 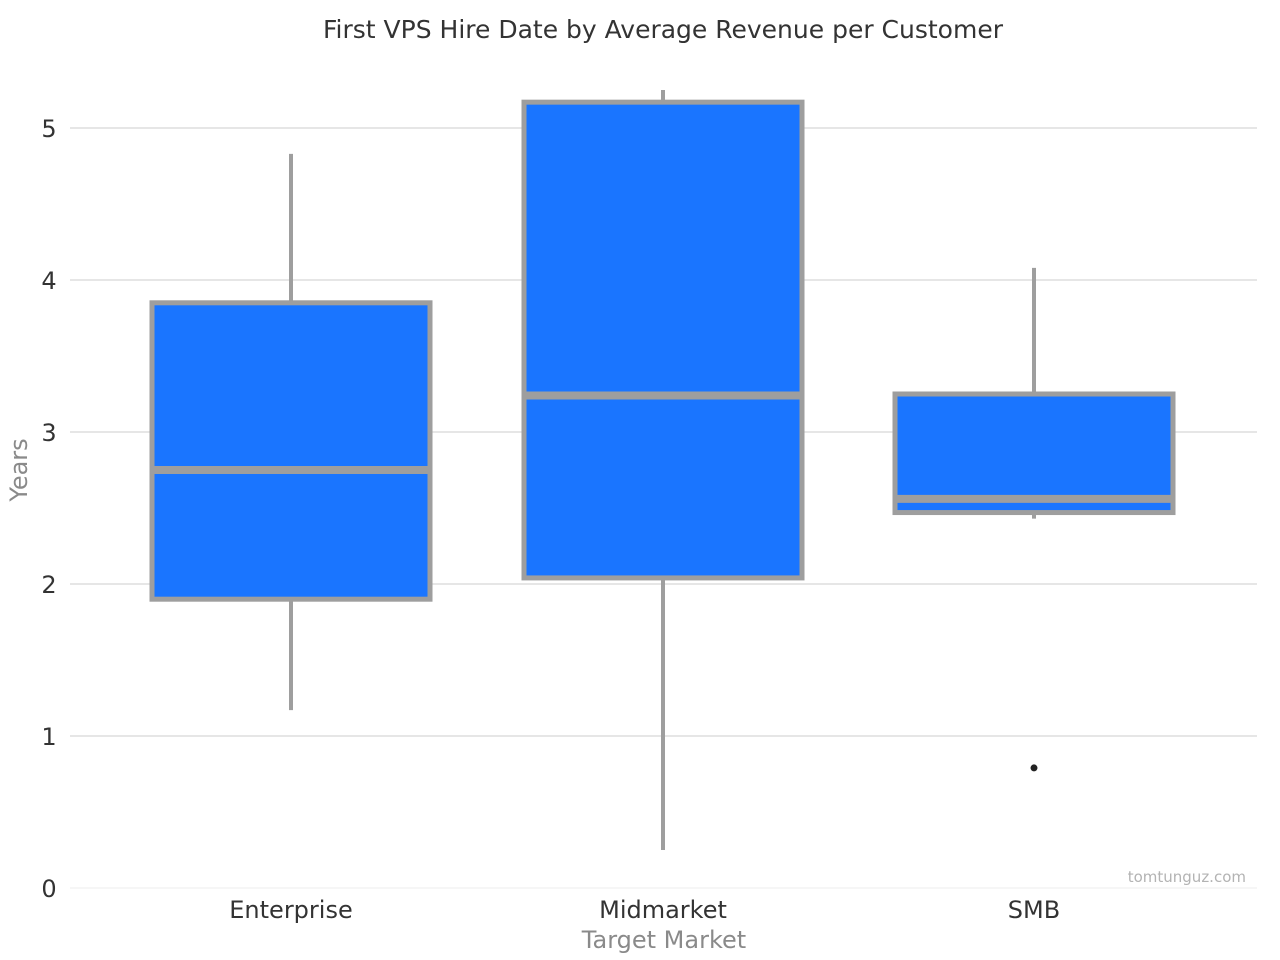 I want to click on watermark: tomtunguz.com, so click(x=1187, y=877).